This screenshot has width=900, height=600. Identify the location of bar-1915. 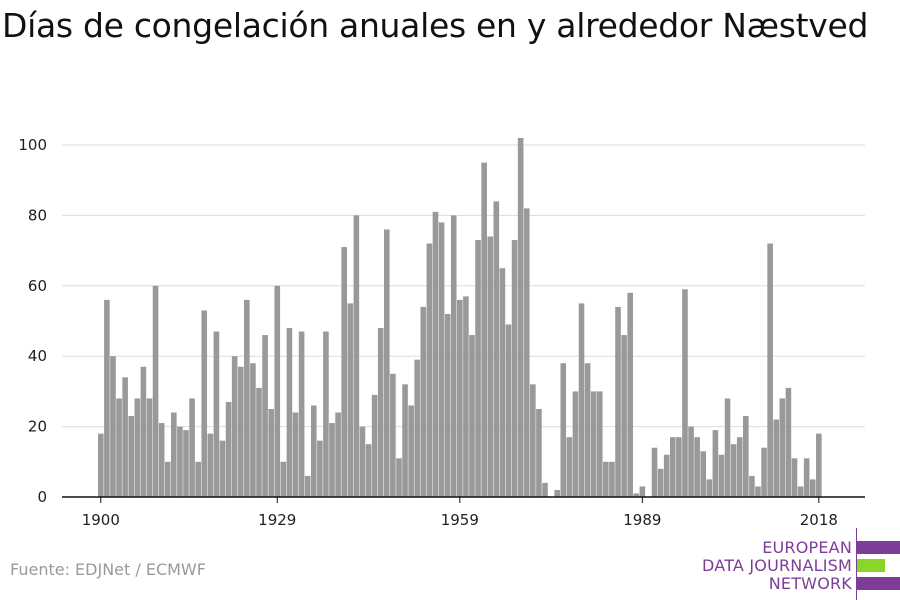
(192, 447).